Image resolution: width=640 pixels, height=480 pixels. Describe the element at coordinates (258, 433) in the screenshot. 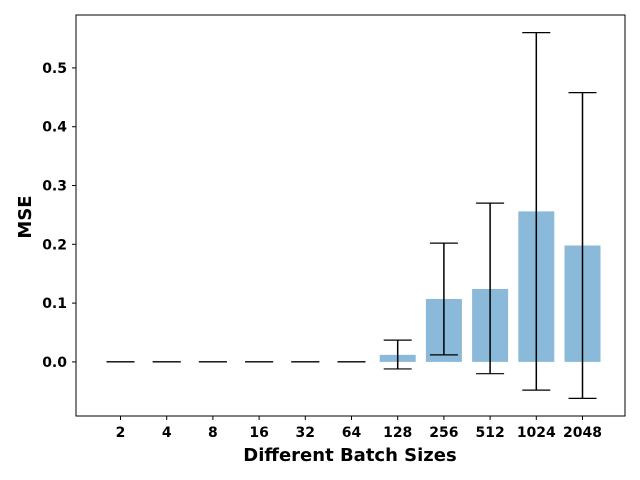

I see `x-tick-label-16: 16` at that location.